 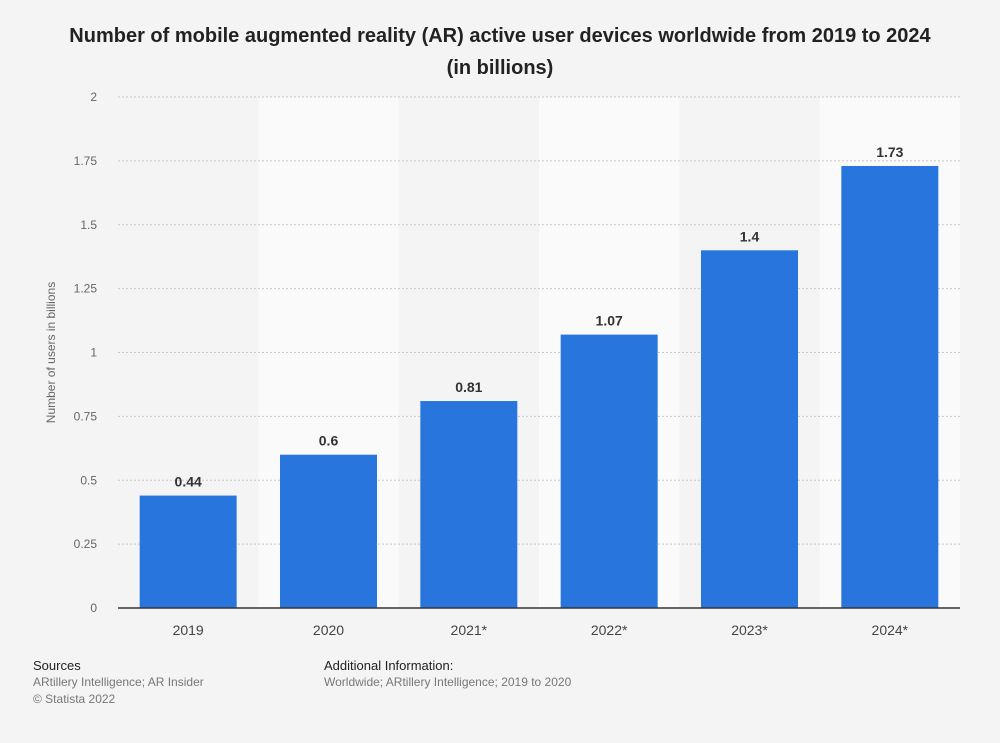 I want to click on data-label: 0.81, so click(x=468, y=387).